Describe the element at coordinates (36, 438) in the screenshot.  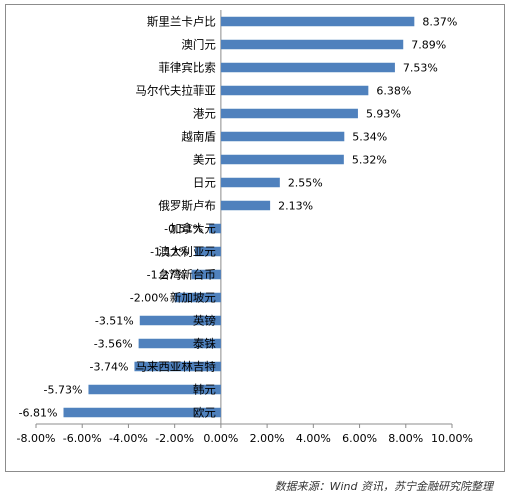
I see `x-tick-label: -8.00%` at that location.